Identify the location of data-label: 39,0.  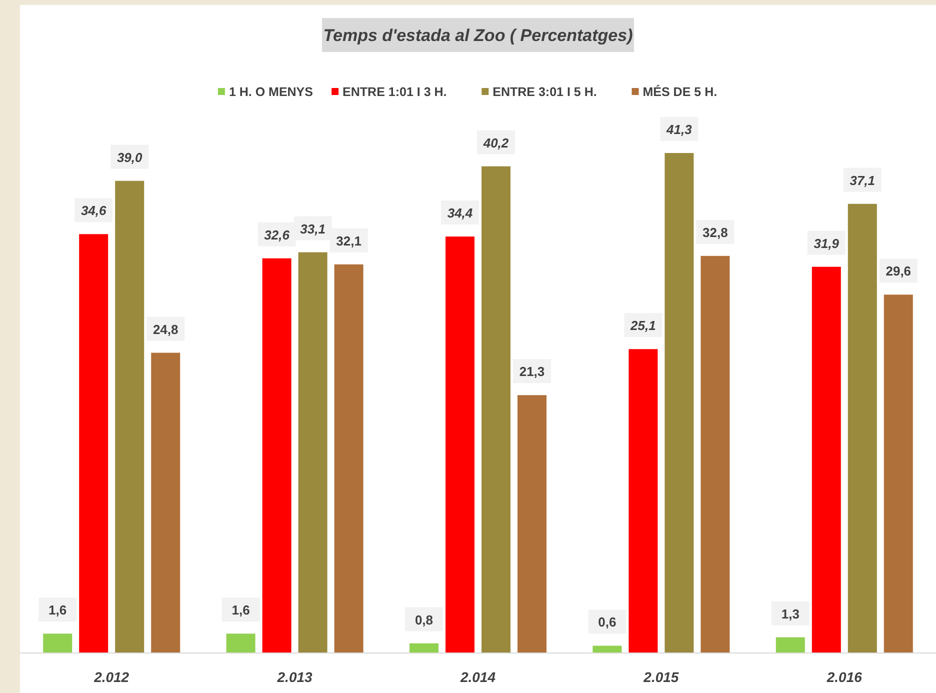
(130, 157).